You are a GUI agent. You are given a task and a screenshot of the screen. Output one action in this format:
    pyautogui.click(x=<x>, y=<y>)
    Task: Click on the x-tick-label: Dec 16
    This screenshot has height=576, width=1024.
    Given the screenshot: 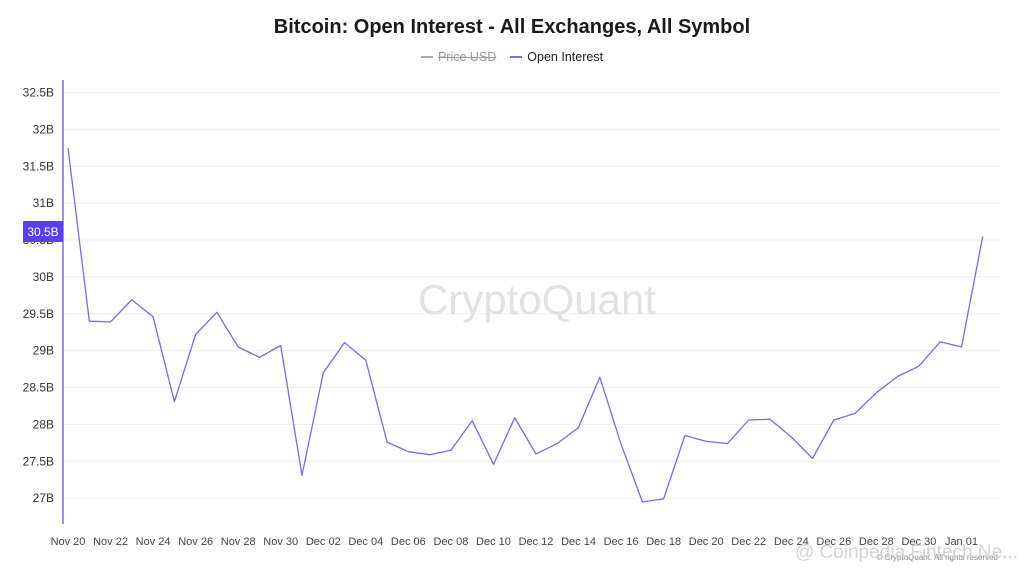 What is the action you would take?
    pyautogui.click(x=621, y=542)
    